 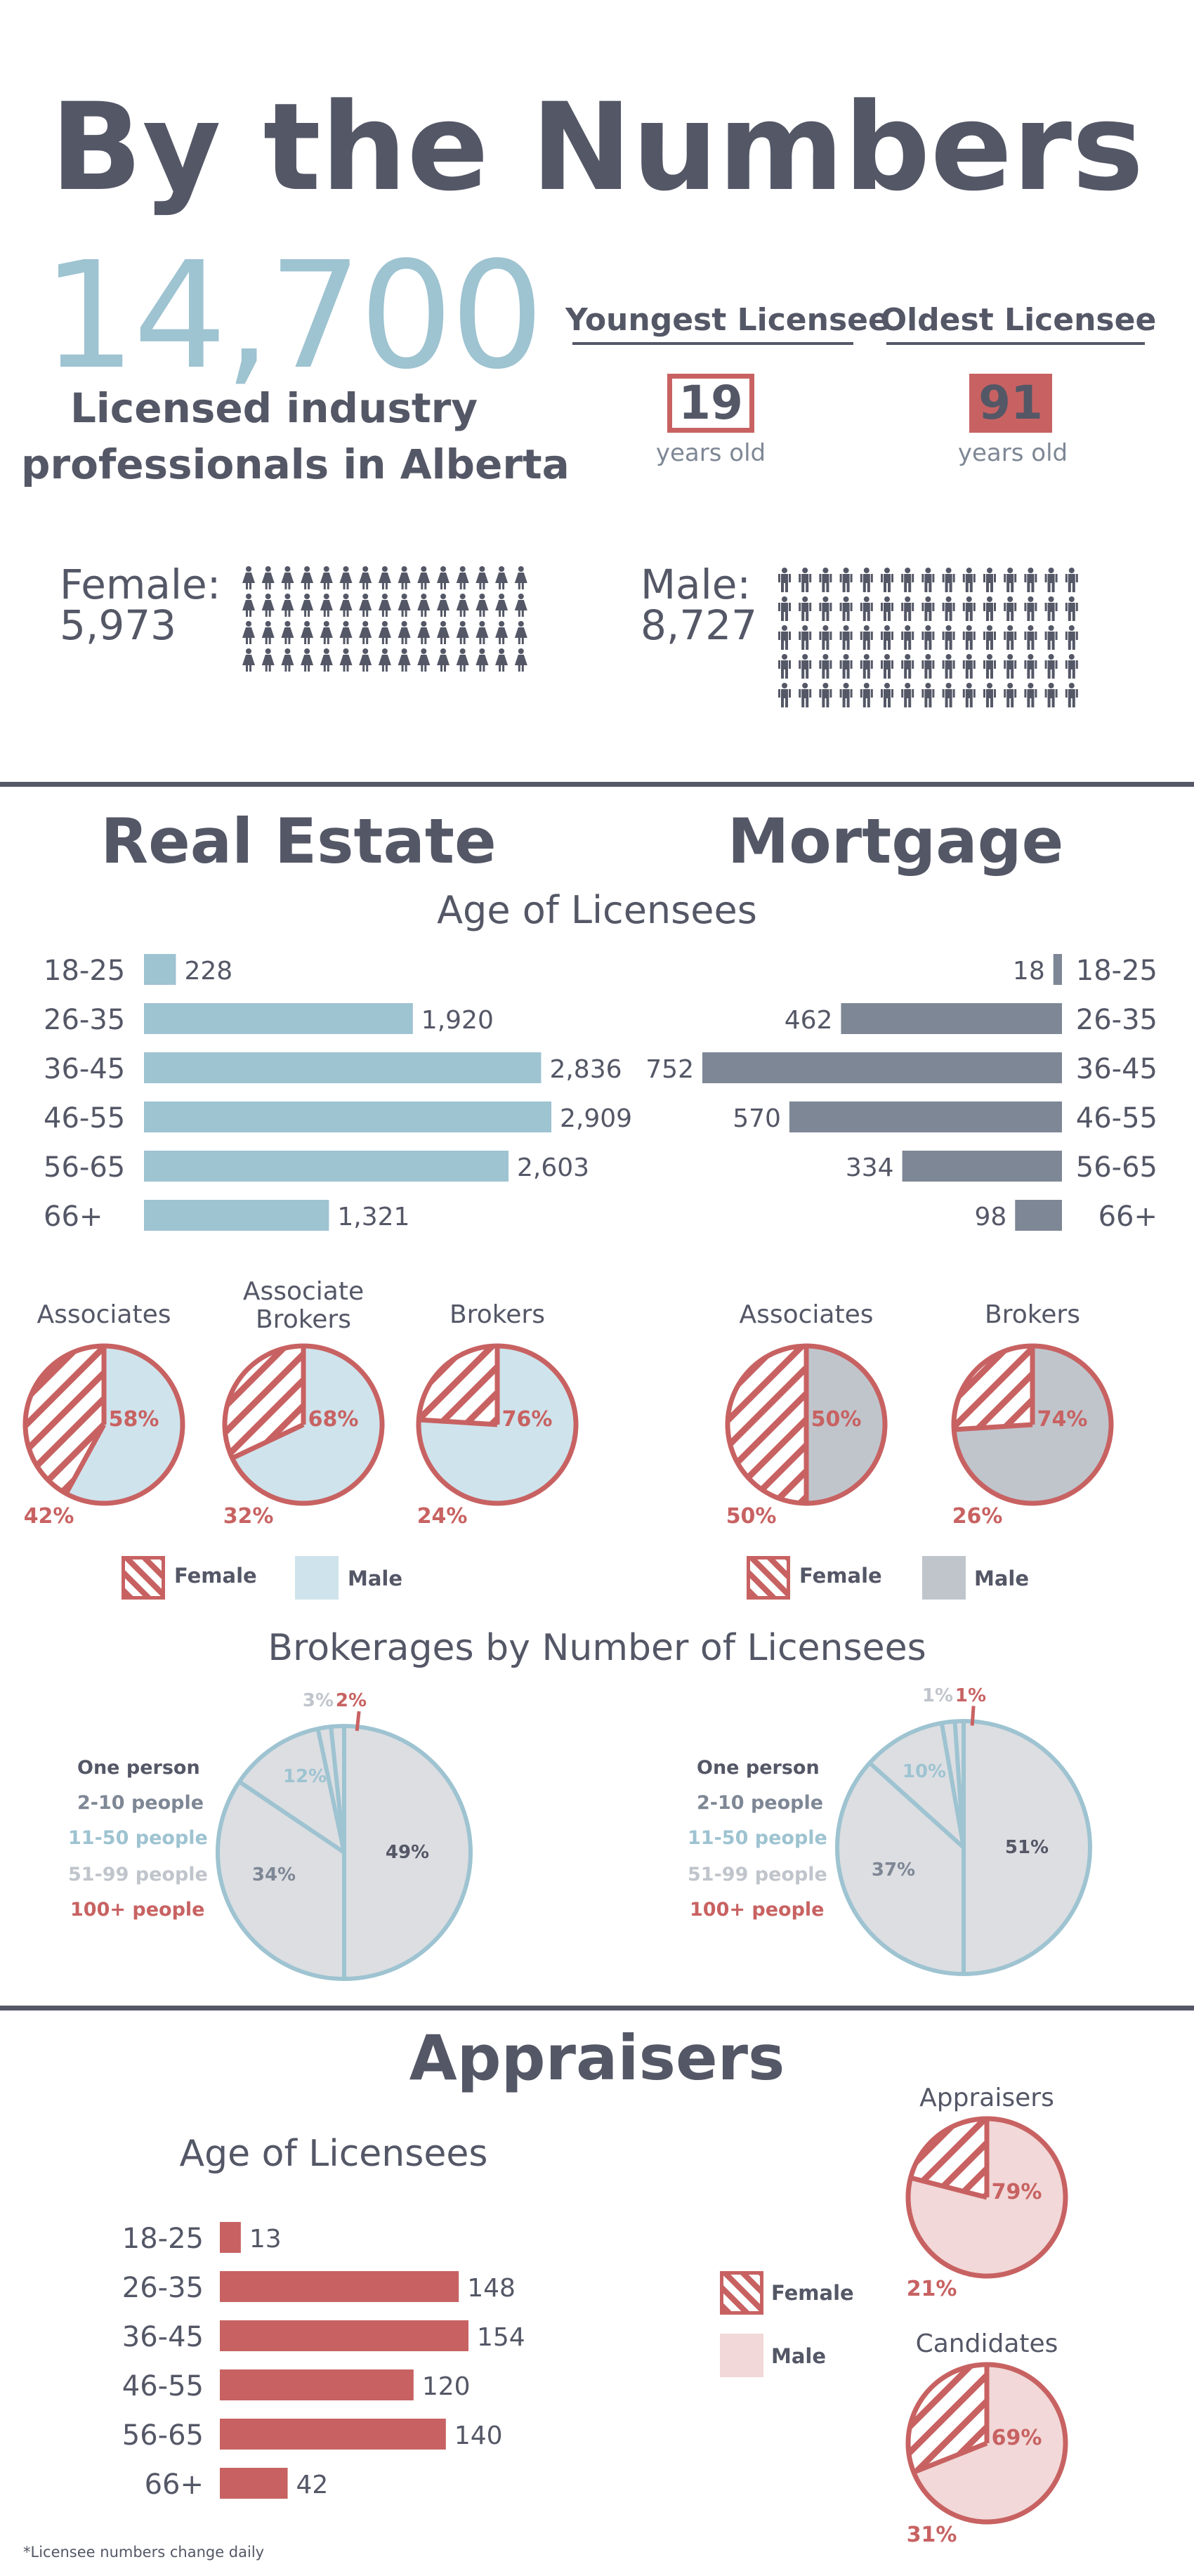 What do you see at coordinates (696, 584) in the screenshot?
I see `male-label: Male:` at bounding box center [696, 584].